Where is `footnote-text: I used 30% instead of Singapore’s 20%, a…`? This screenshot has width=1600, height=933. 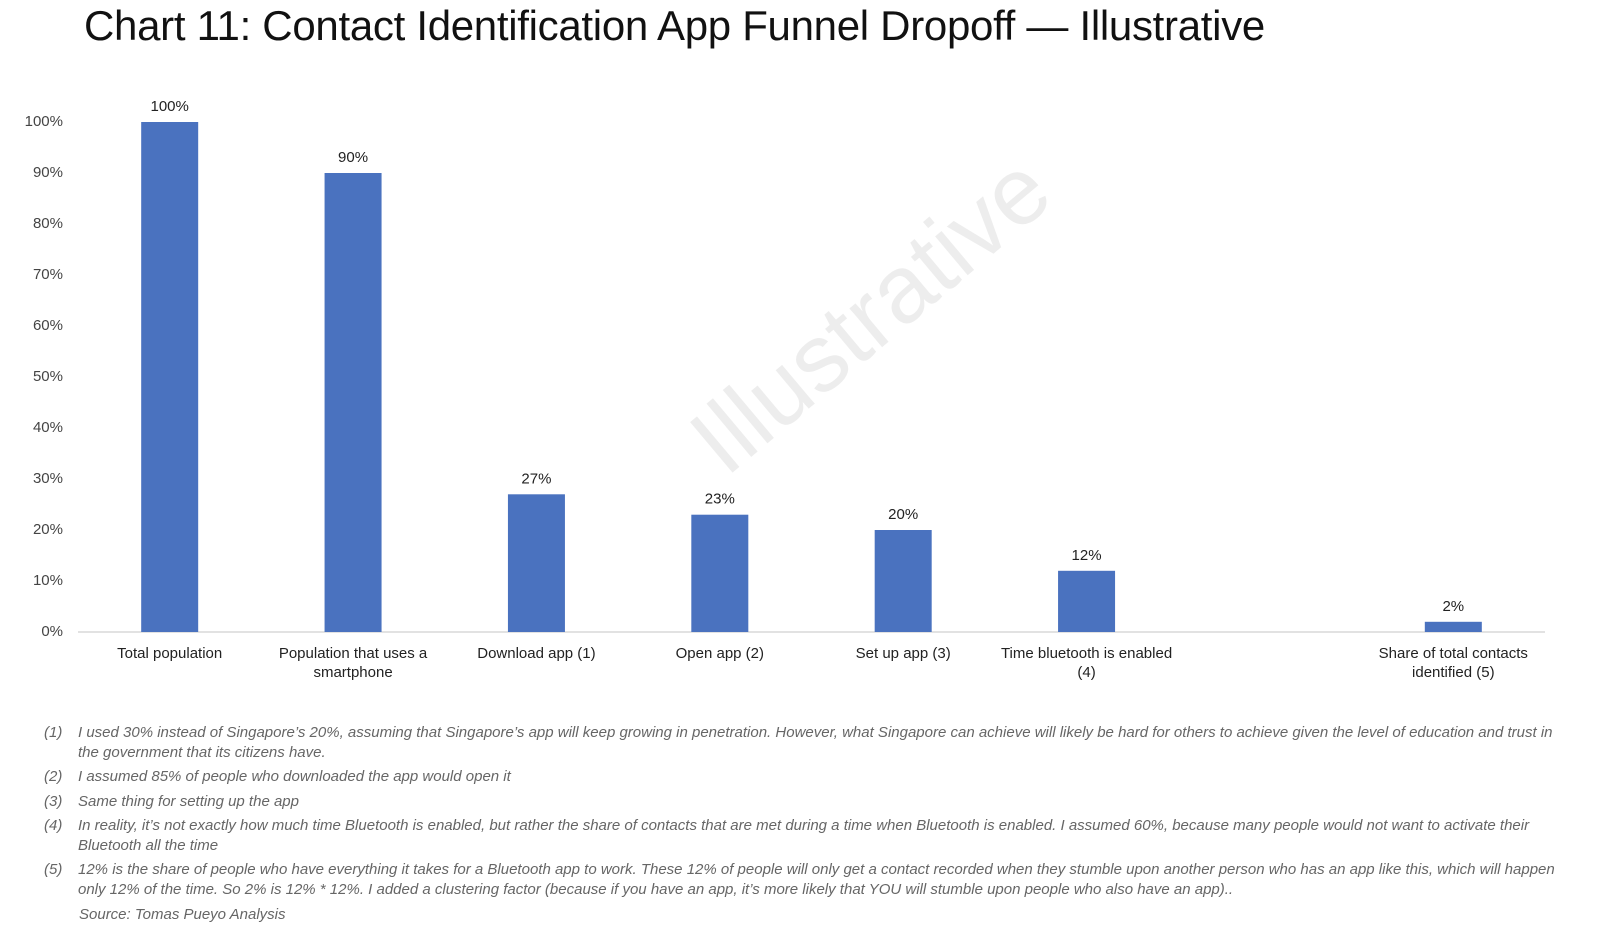
footnote-text: I used 30% instead of Singapore’s 20%, a… is located at coordinates (815, 742).